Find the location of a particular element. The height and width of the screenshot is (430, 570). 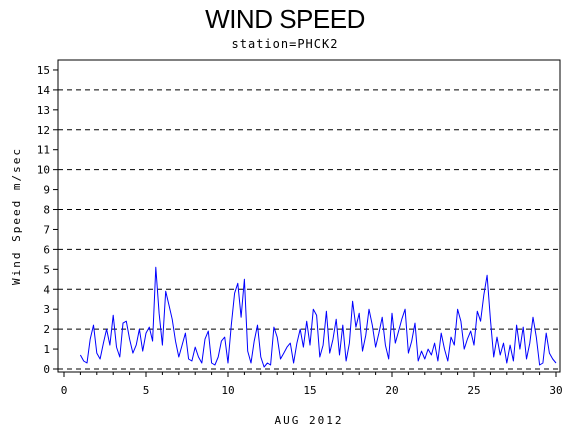

y-tick-label-8: 8 is located at coordinates (46, 210).